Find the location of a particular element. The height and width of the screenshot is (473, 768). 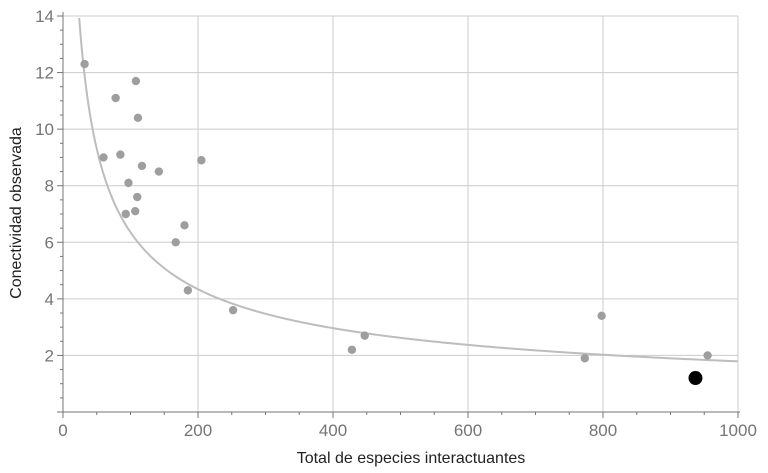

x-tick-label: 200 is located at coordinates (198, 430).